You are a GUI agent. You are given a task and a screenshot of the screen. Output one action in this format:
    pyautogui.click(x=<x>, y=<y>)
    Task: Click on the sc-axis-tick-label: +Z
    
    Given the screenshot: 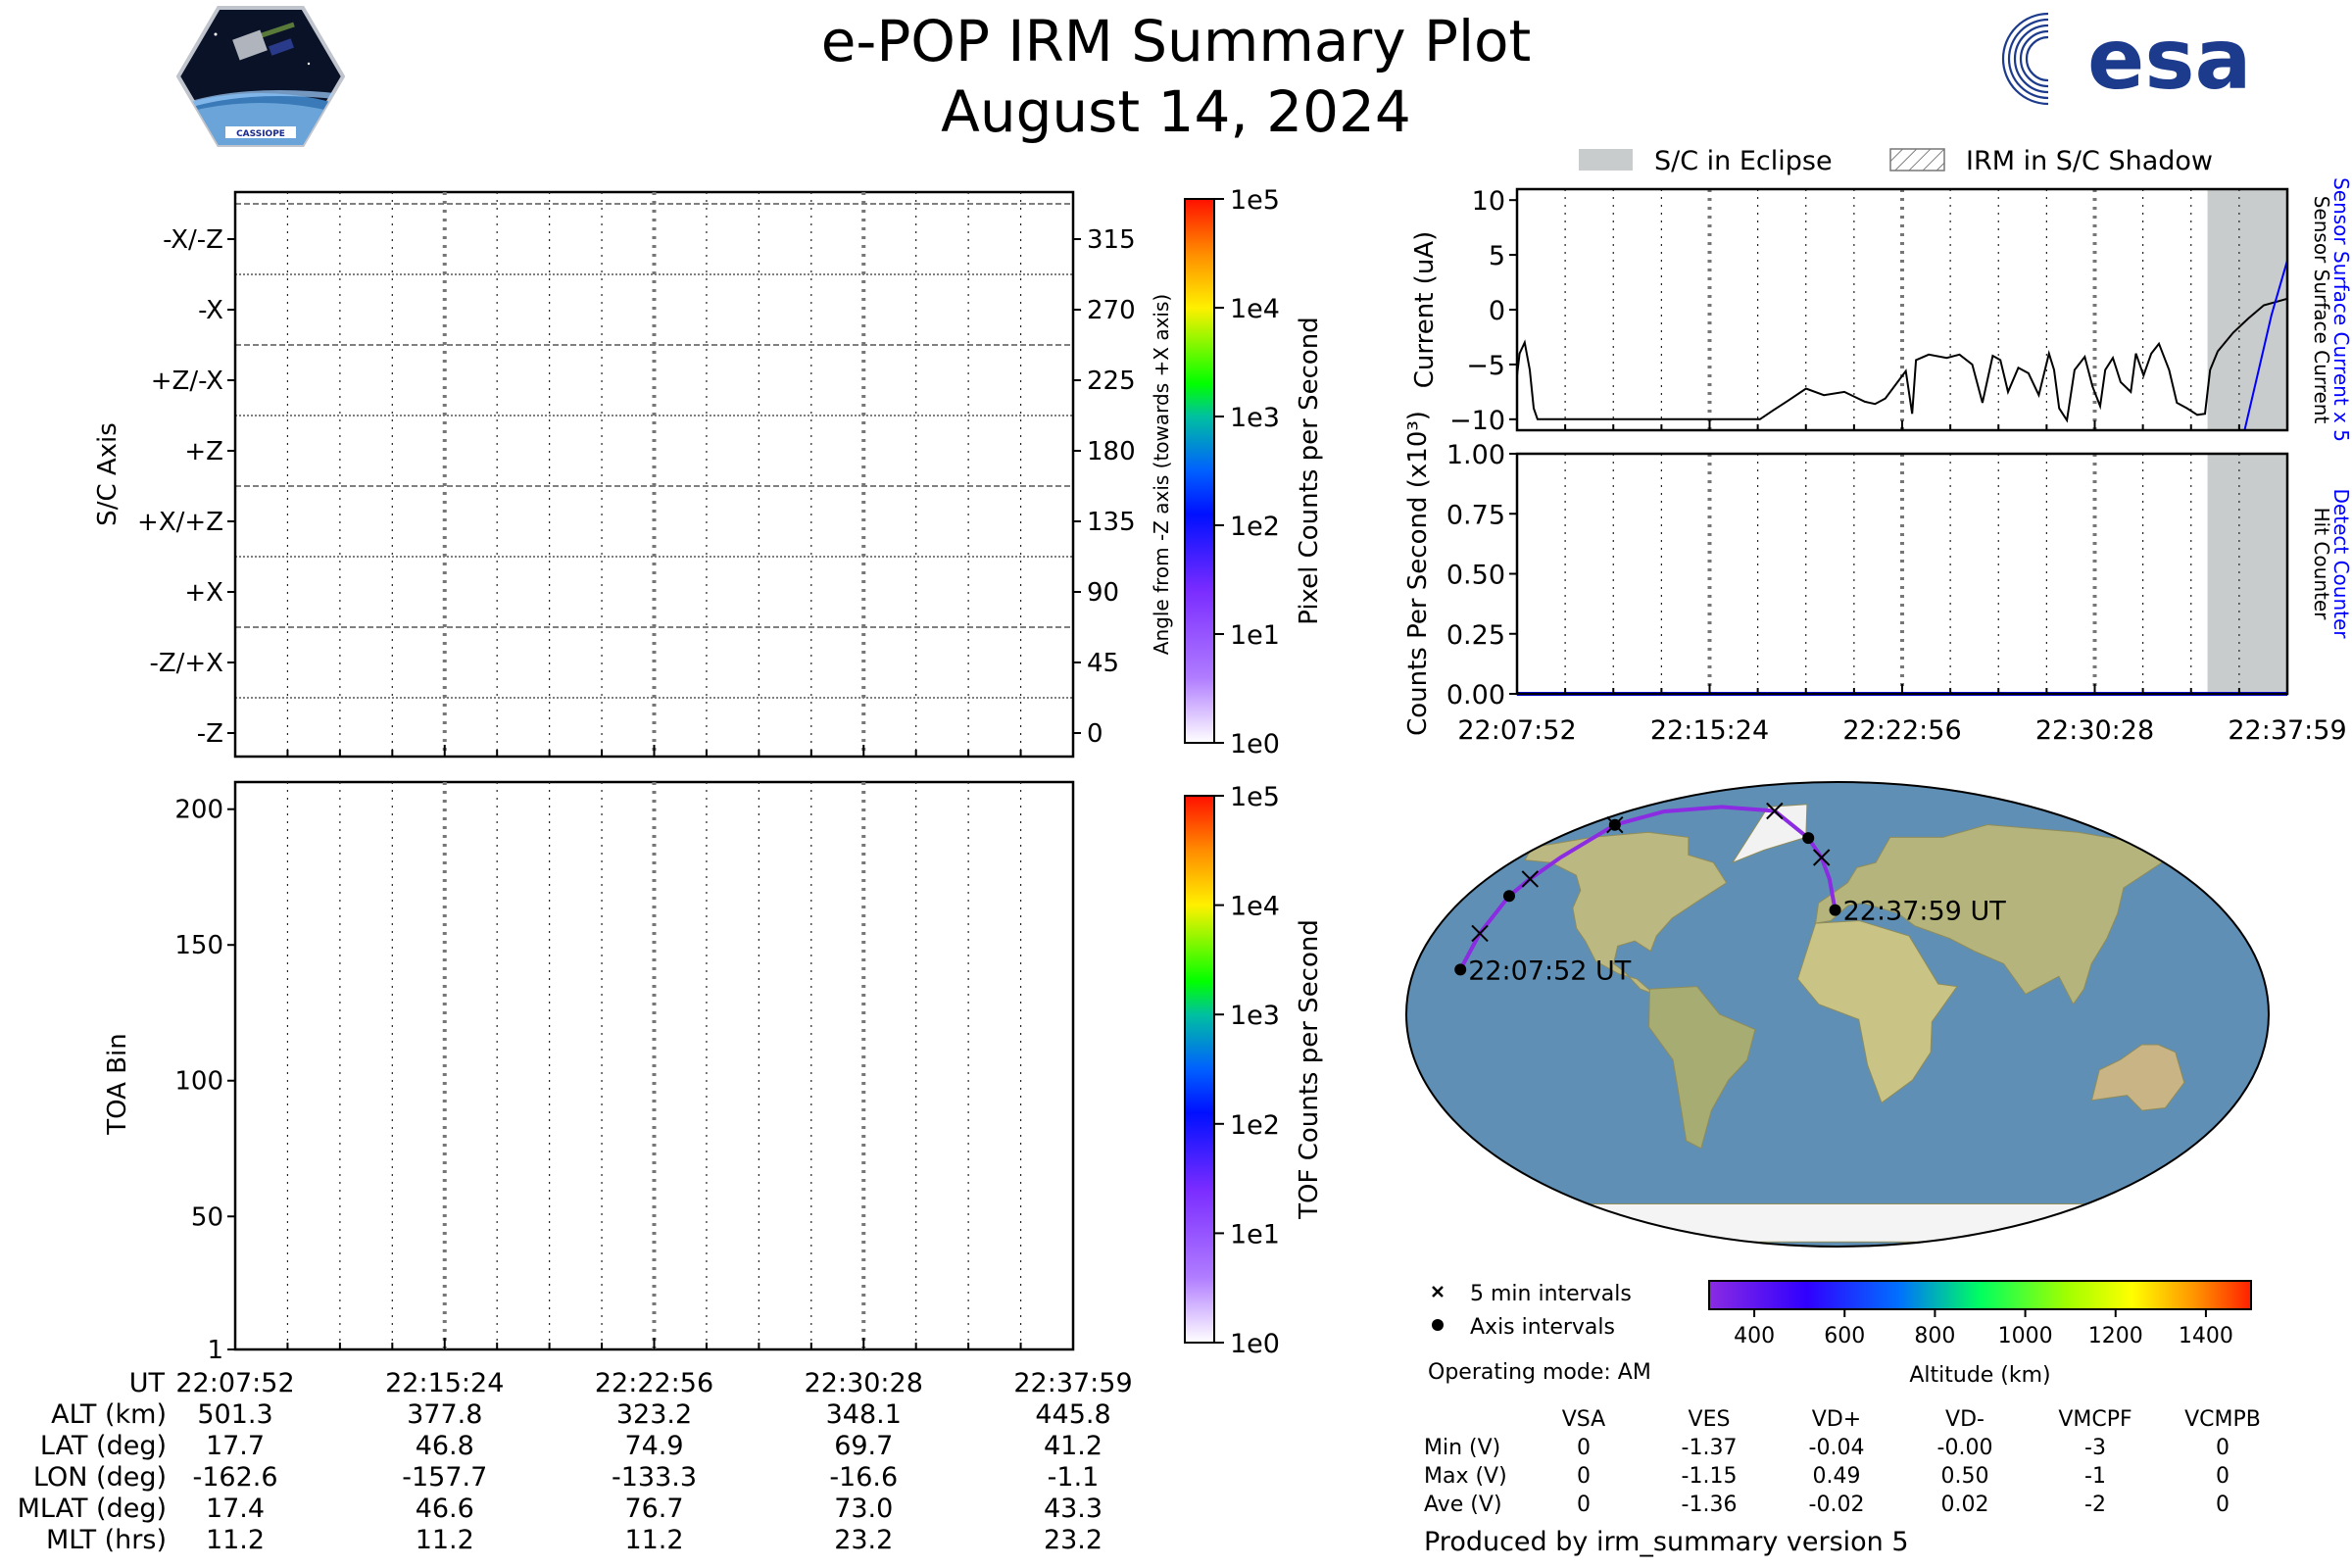 What is the action you would take?
    pyautogui.click(x=203, y=451)
    